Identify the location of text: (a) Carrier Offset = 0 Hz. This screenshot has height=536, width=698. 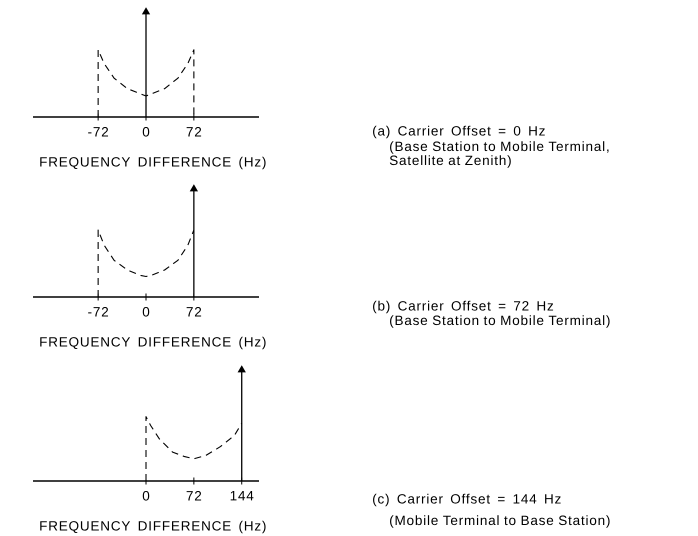
(459, 132).